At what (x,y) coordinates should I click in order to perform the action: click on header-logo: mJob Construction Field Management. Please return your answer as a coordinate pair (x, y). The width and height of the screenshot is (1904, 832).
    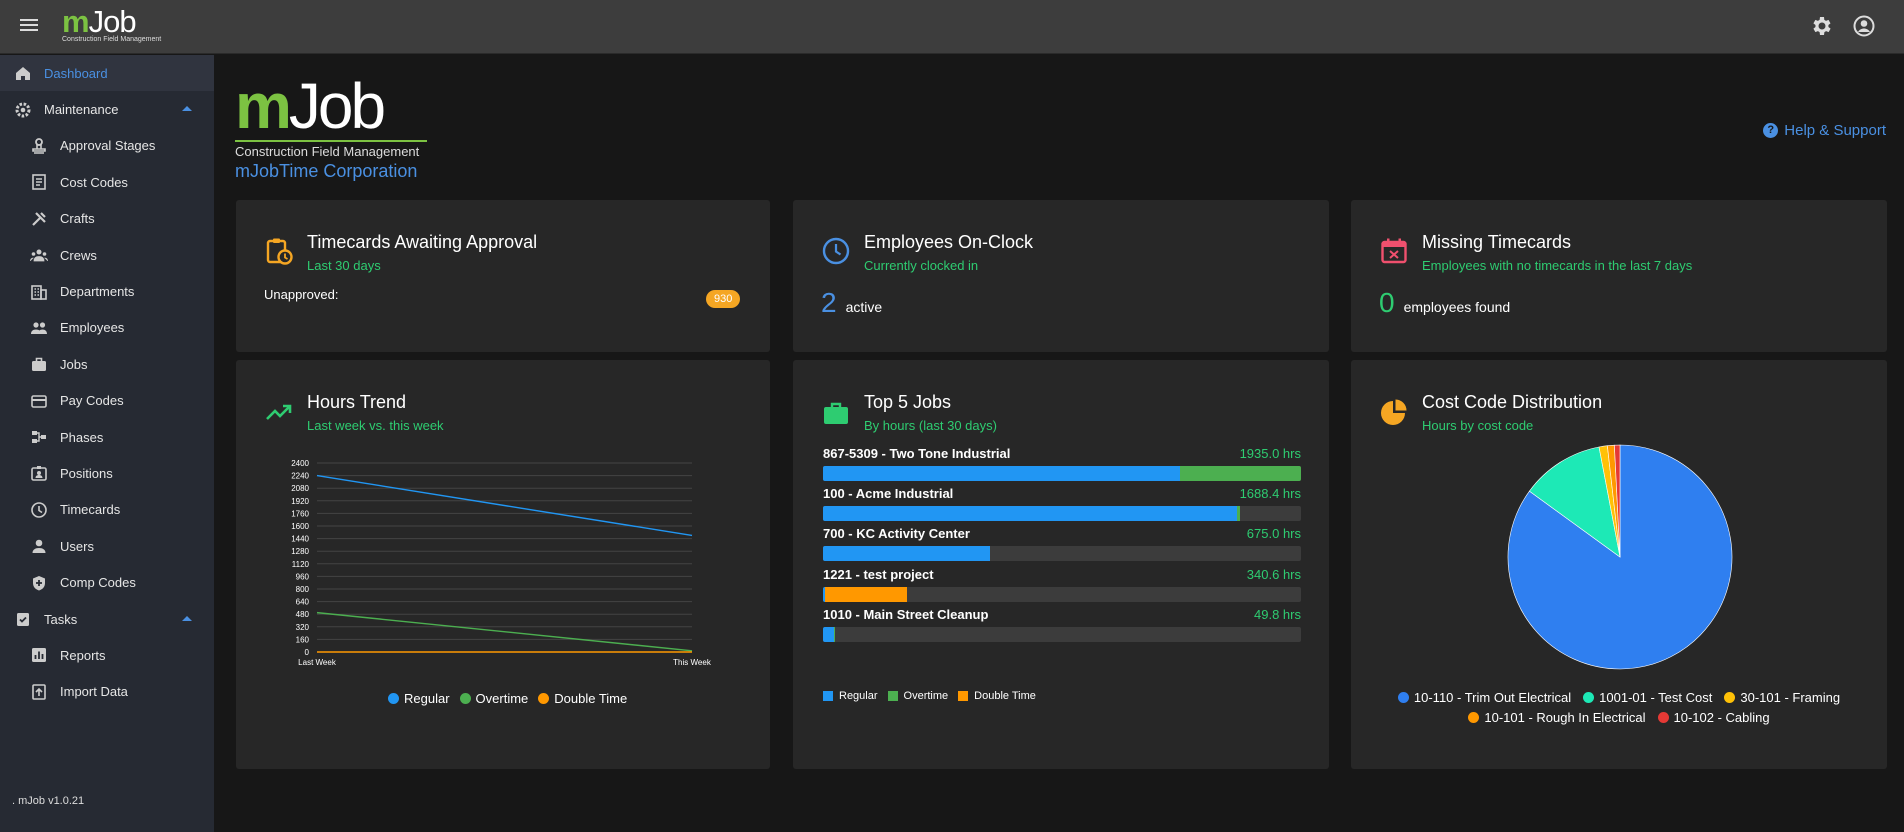
    Looking at the image, I should click on (111, 25).